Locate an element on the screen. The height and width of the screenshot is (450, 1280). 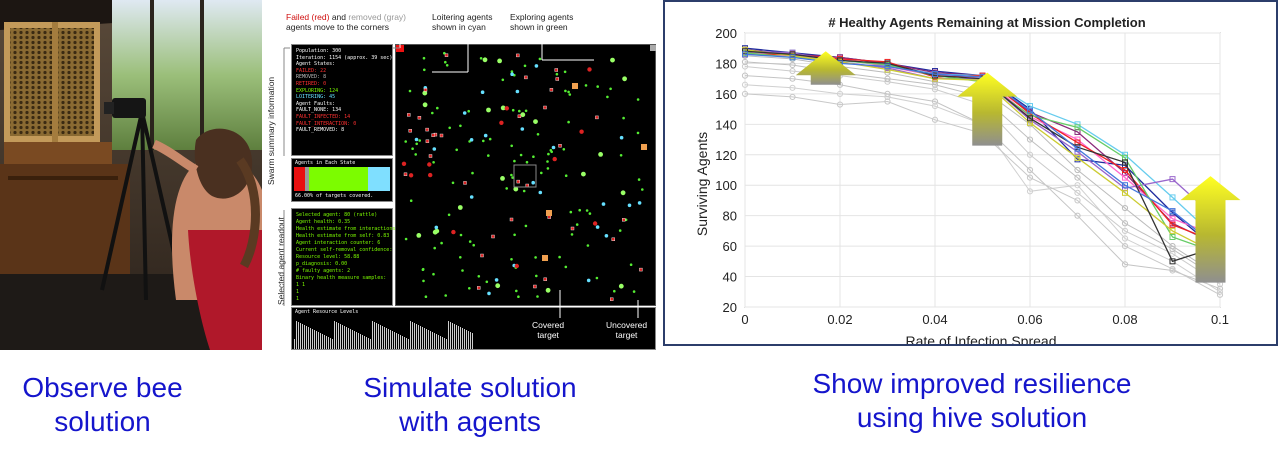
selected-agent-line: 1 is located at coordinates (298, 292).